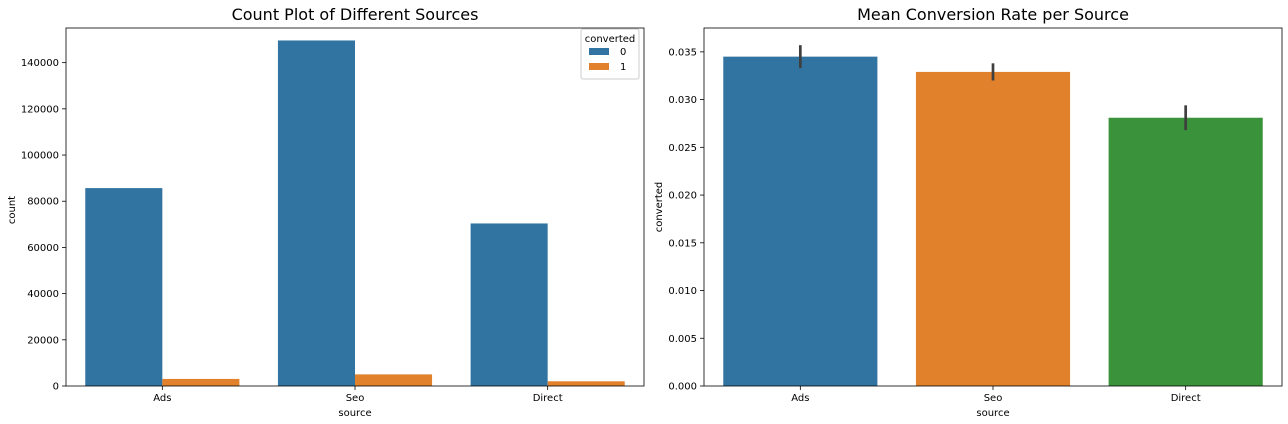 The width and height of the screenshot is (1288, 424). Describe the element at coordinates (659, 207) in the screenshot. I see `y-axis-label: converted` at that location.